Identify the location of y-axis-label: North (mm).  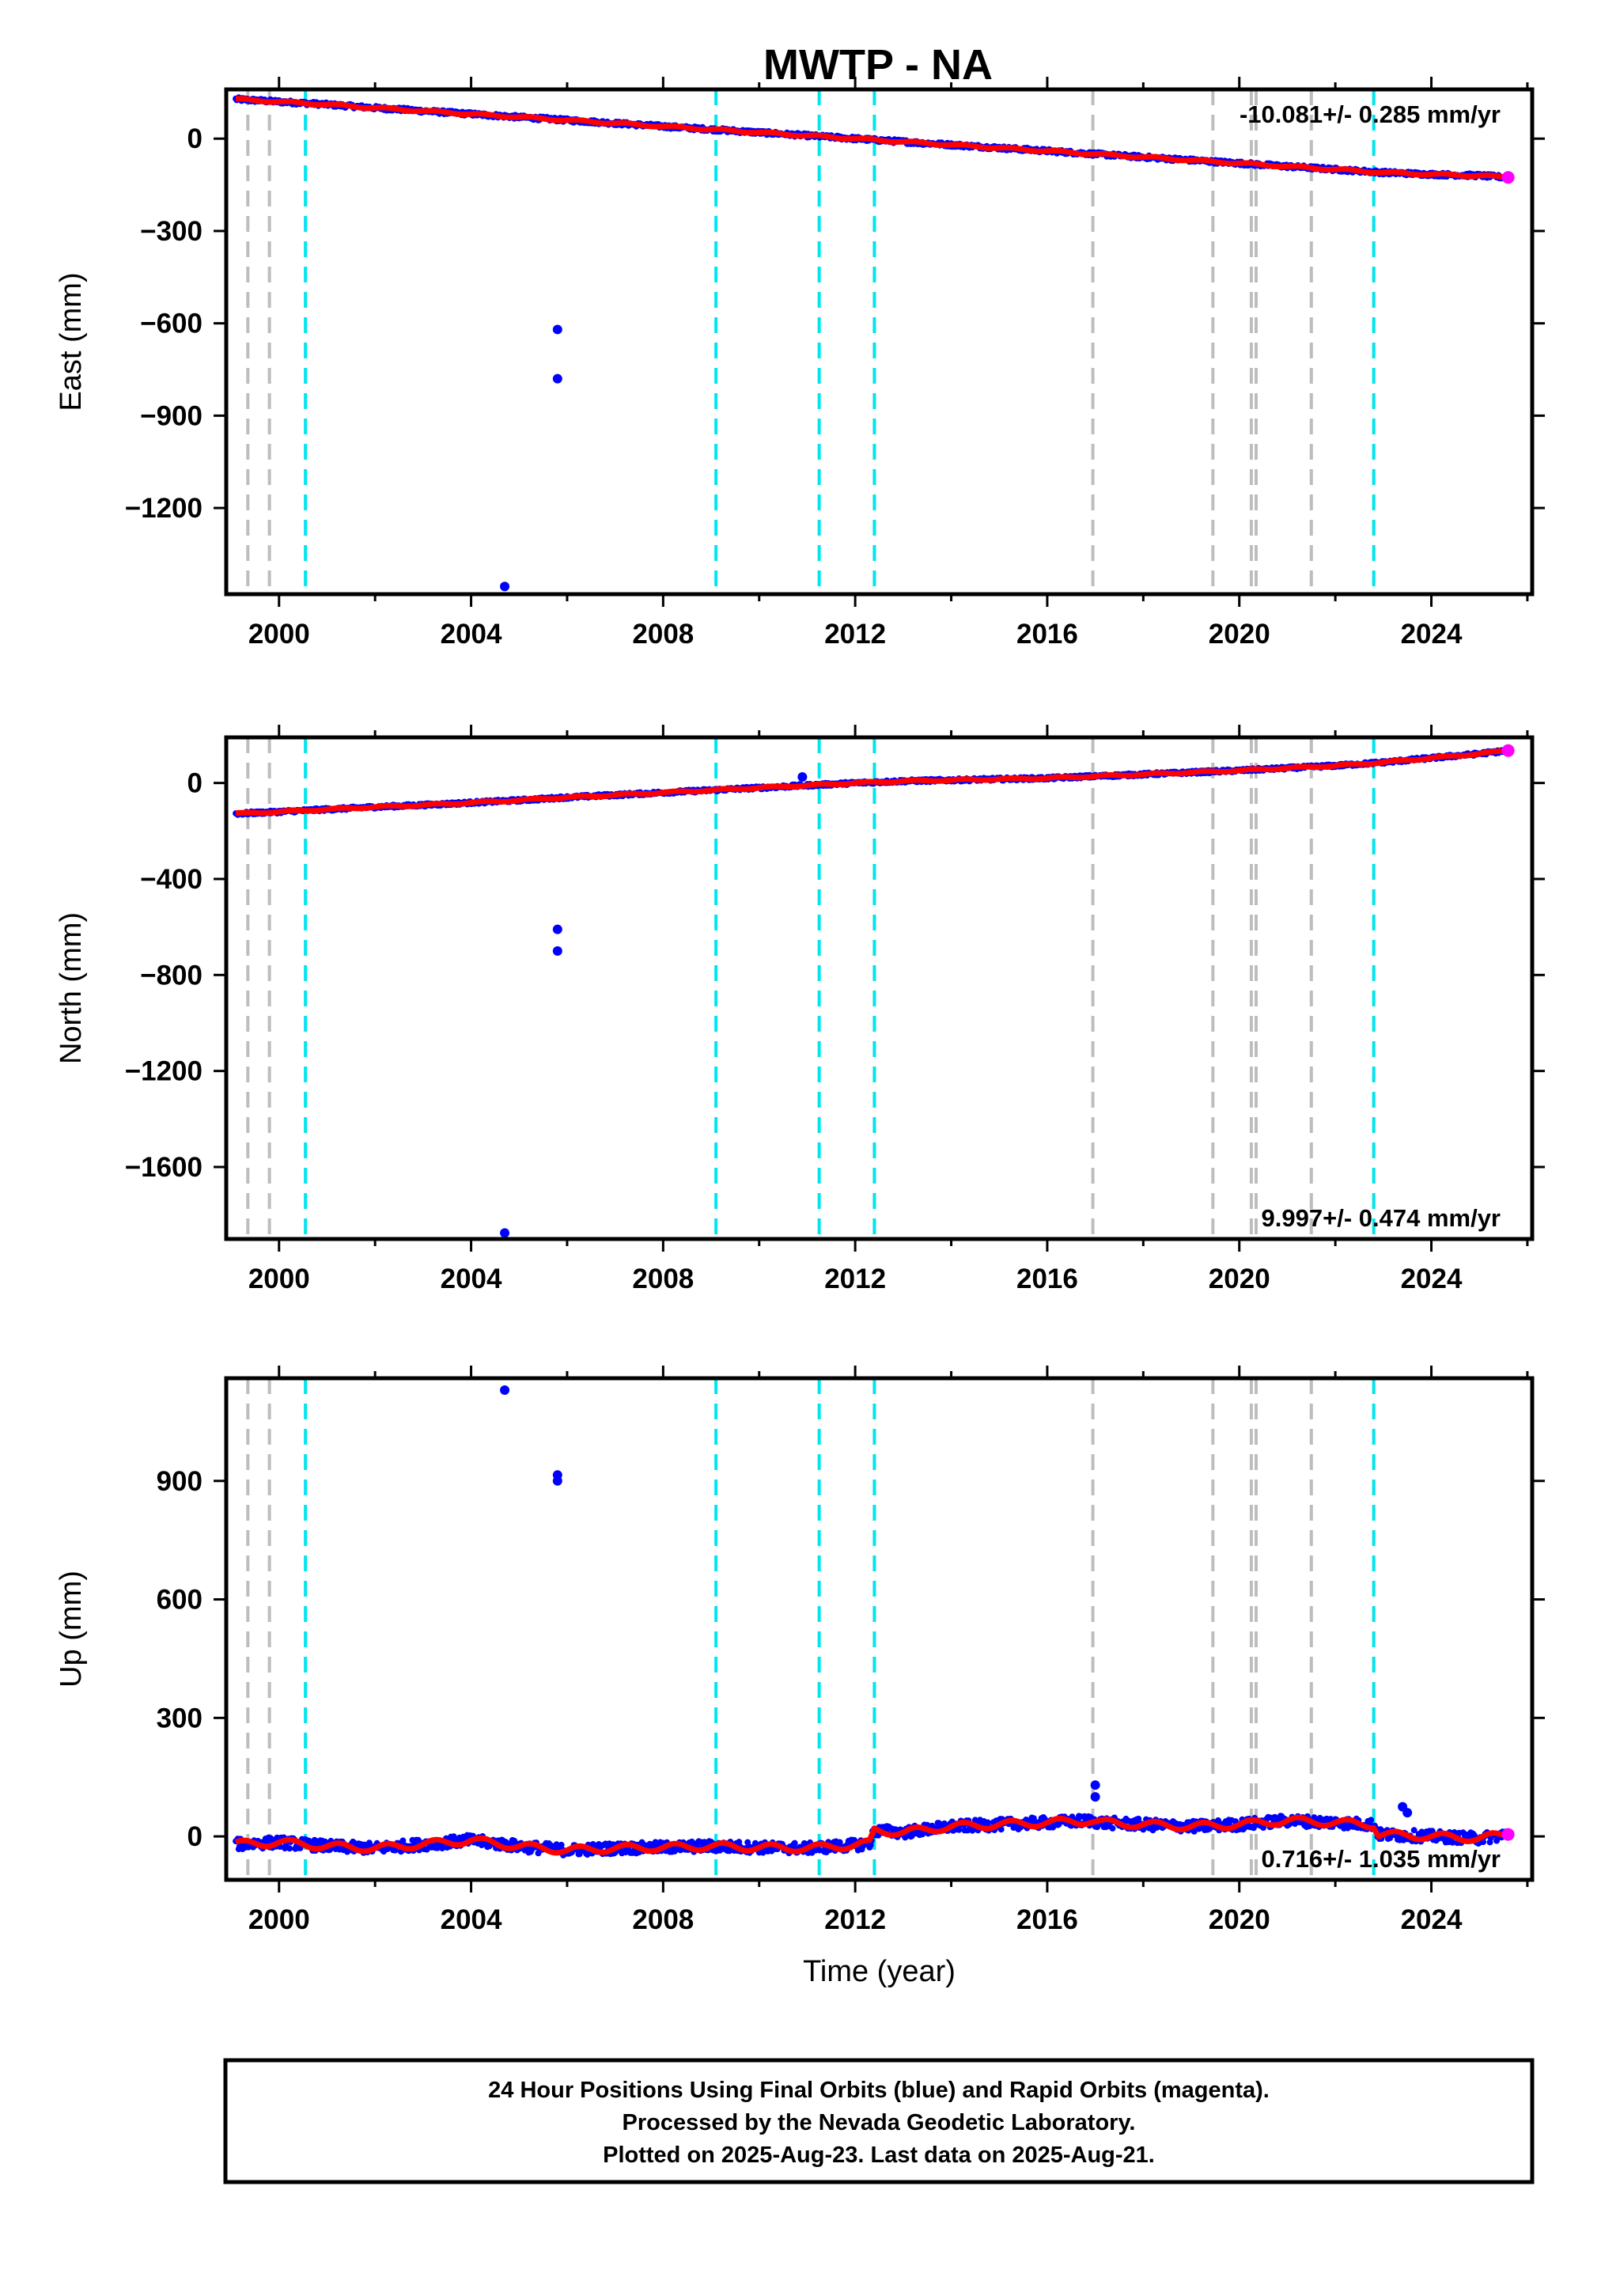
(71, 988).